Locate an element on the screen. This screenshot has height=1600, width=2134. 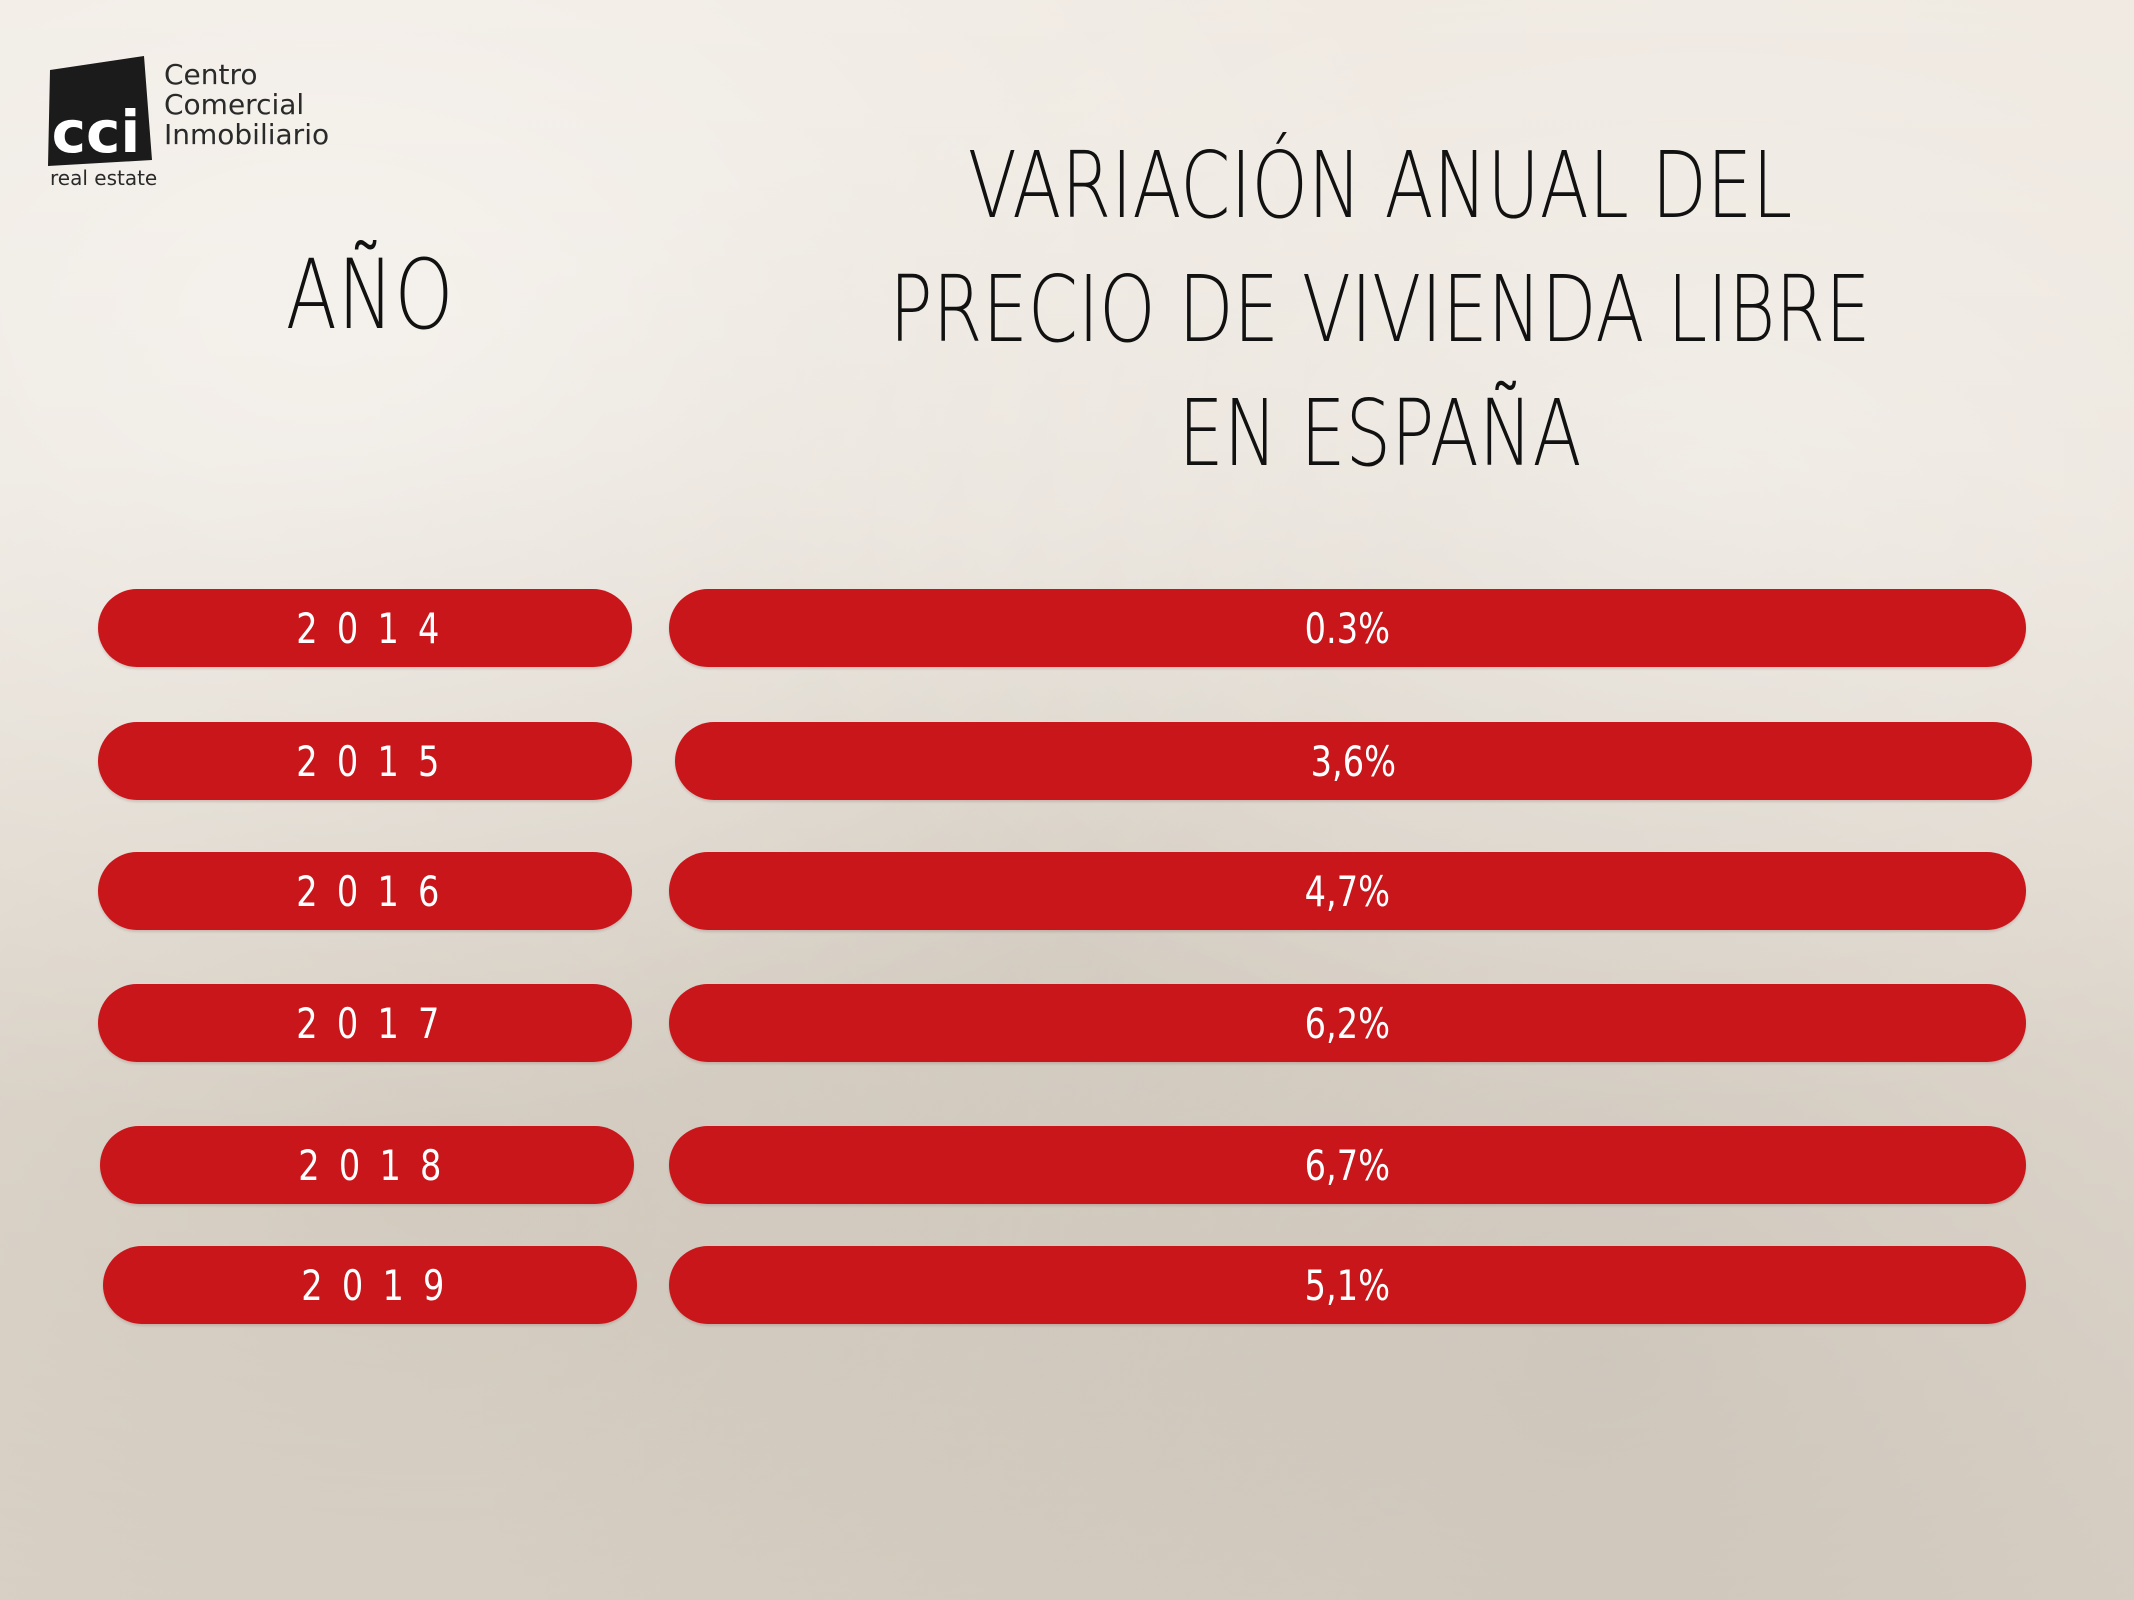
cci-logo-mark: cci is located at coordinates (100, 111).